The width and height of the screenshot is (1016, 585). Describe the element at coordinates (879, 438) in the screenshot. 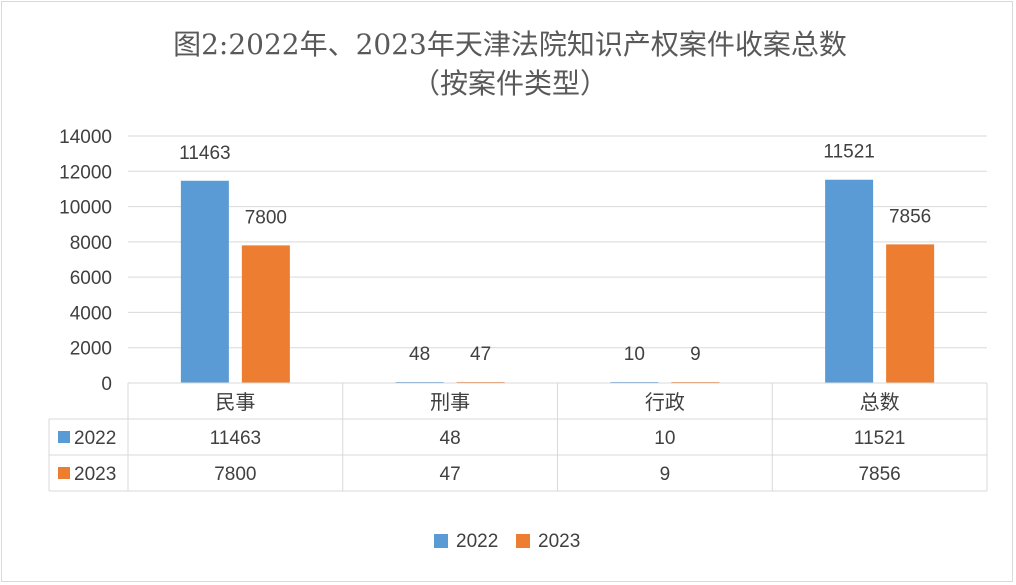

I see `table-cell: 11521` at that location.